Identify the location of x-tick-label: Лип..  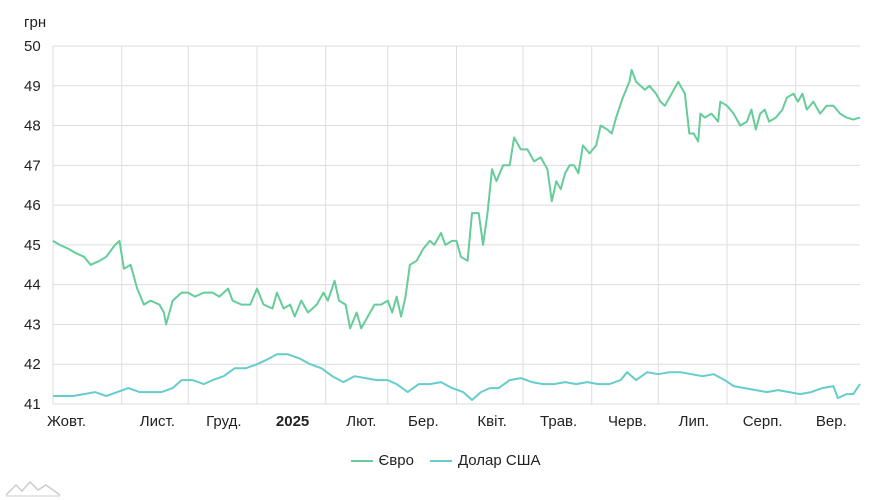
(694, 421).